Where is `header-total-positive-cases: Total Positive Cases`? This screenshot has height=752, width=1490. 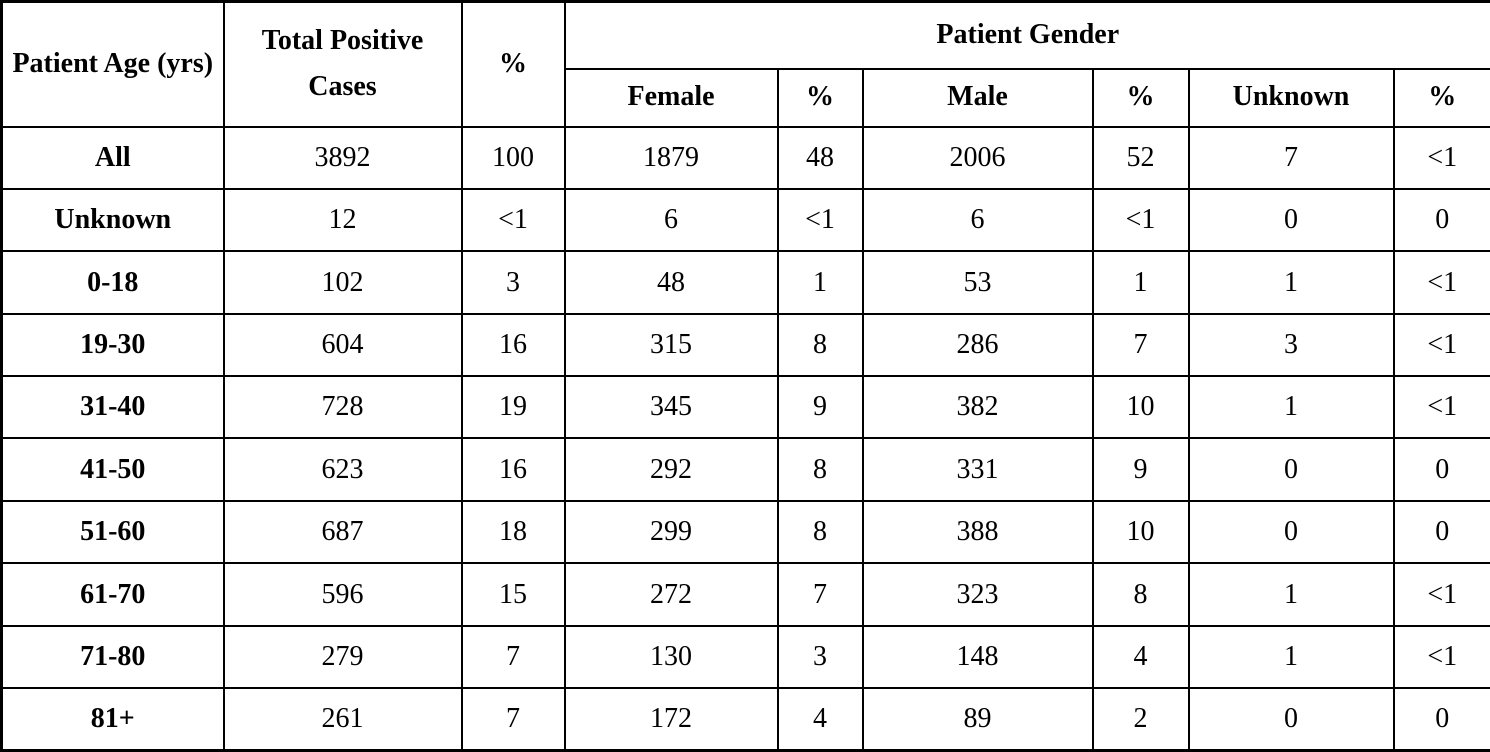 header-total-positive-cases: Total Positive Cases is located at coordinates (342, 64).